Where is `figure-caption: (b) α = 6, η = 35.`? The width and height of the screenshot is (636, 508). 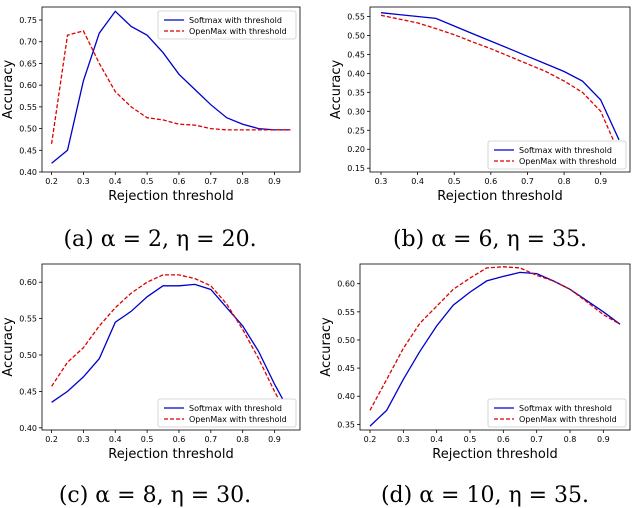
figure-caption: (b) α = 6, η = 35. is located at coordinates (490, 239).